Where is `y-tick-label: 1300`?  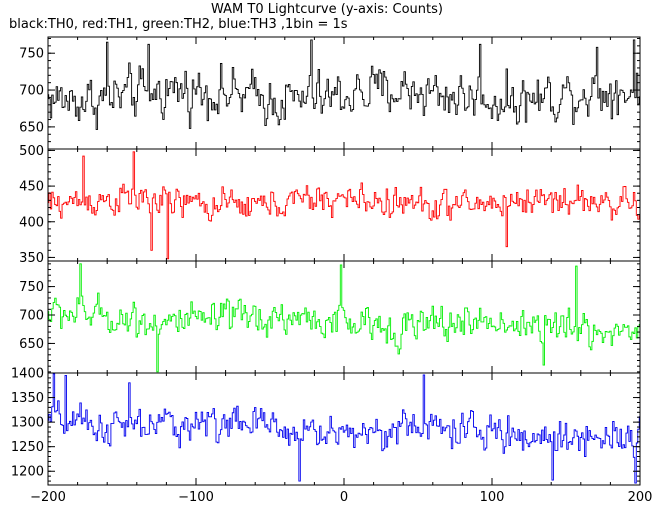
y-tick-label: 1300 is located at coordinates (27, 423).